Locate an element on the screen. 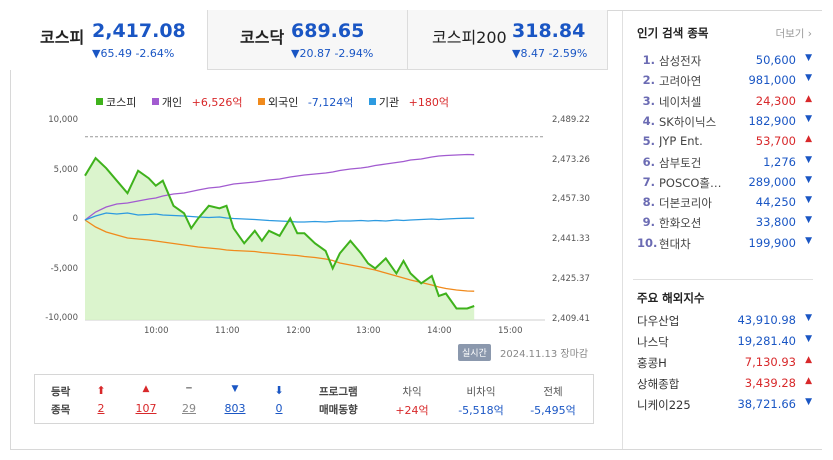 The width and height of the screenshot is (833, 460). tab-kosdaq: 코스닥 689.65 ▼20.87 -2.94% is located at coordinates (308, 40).